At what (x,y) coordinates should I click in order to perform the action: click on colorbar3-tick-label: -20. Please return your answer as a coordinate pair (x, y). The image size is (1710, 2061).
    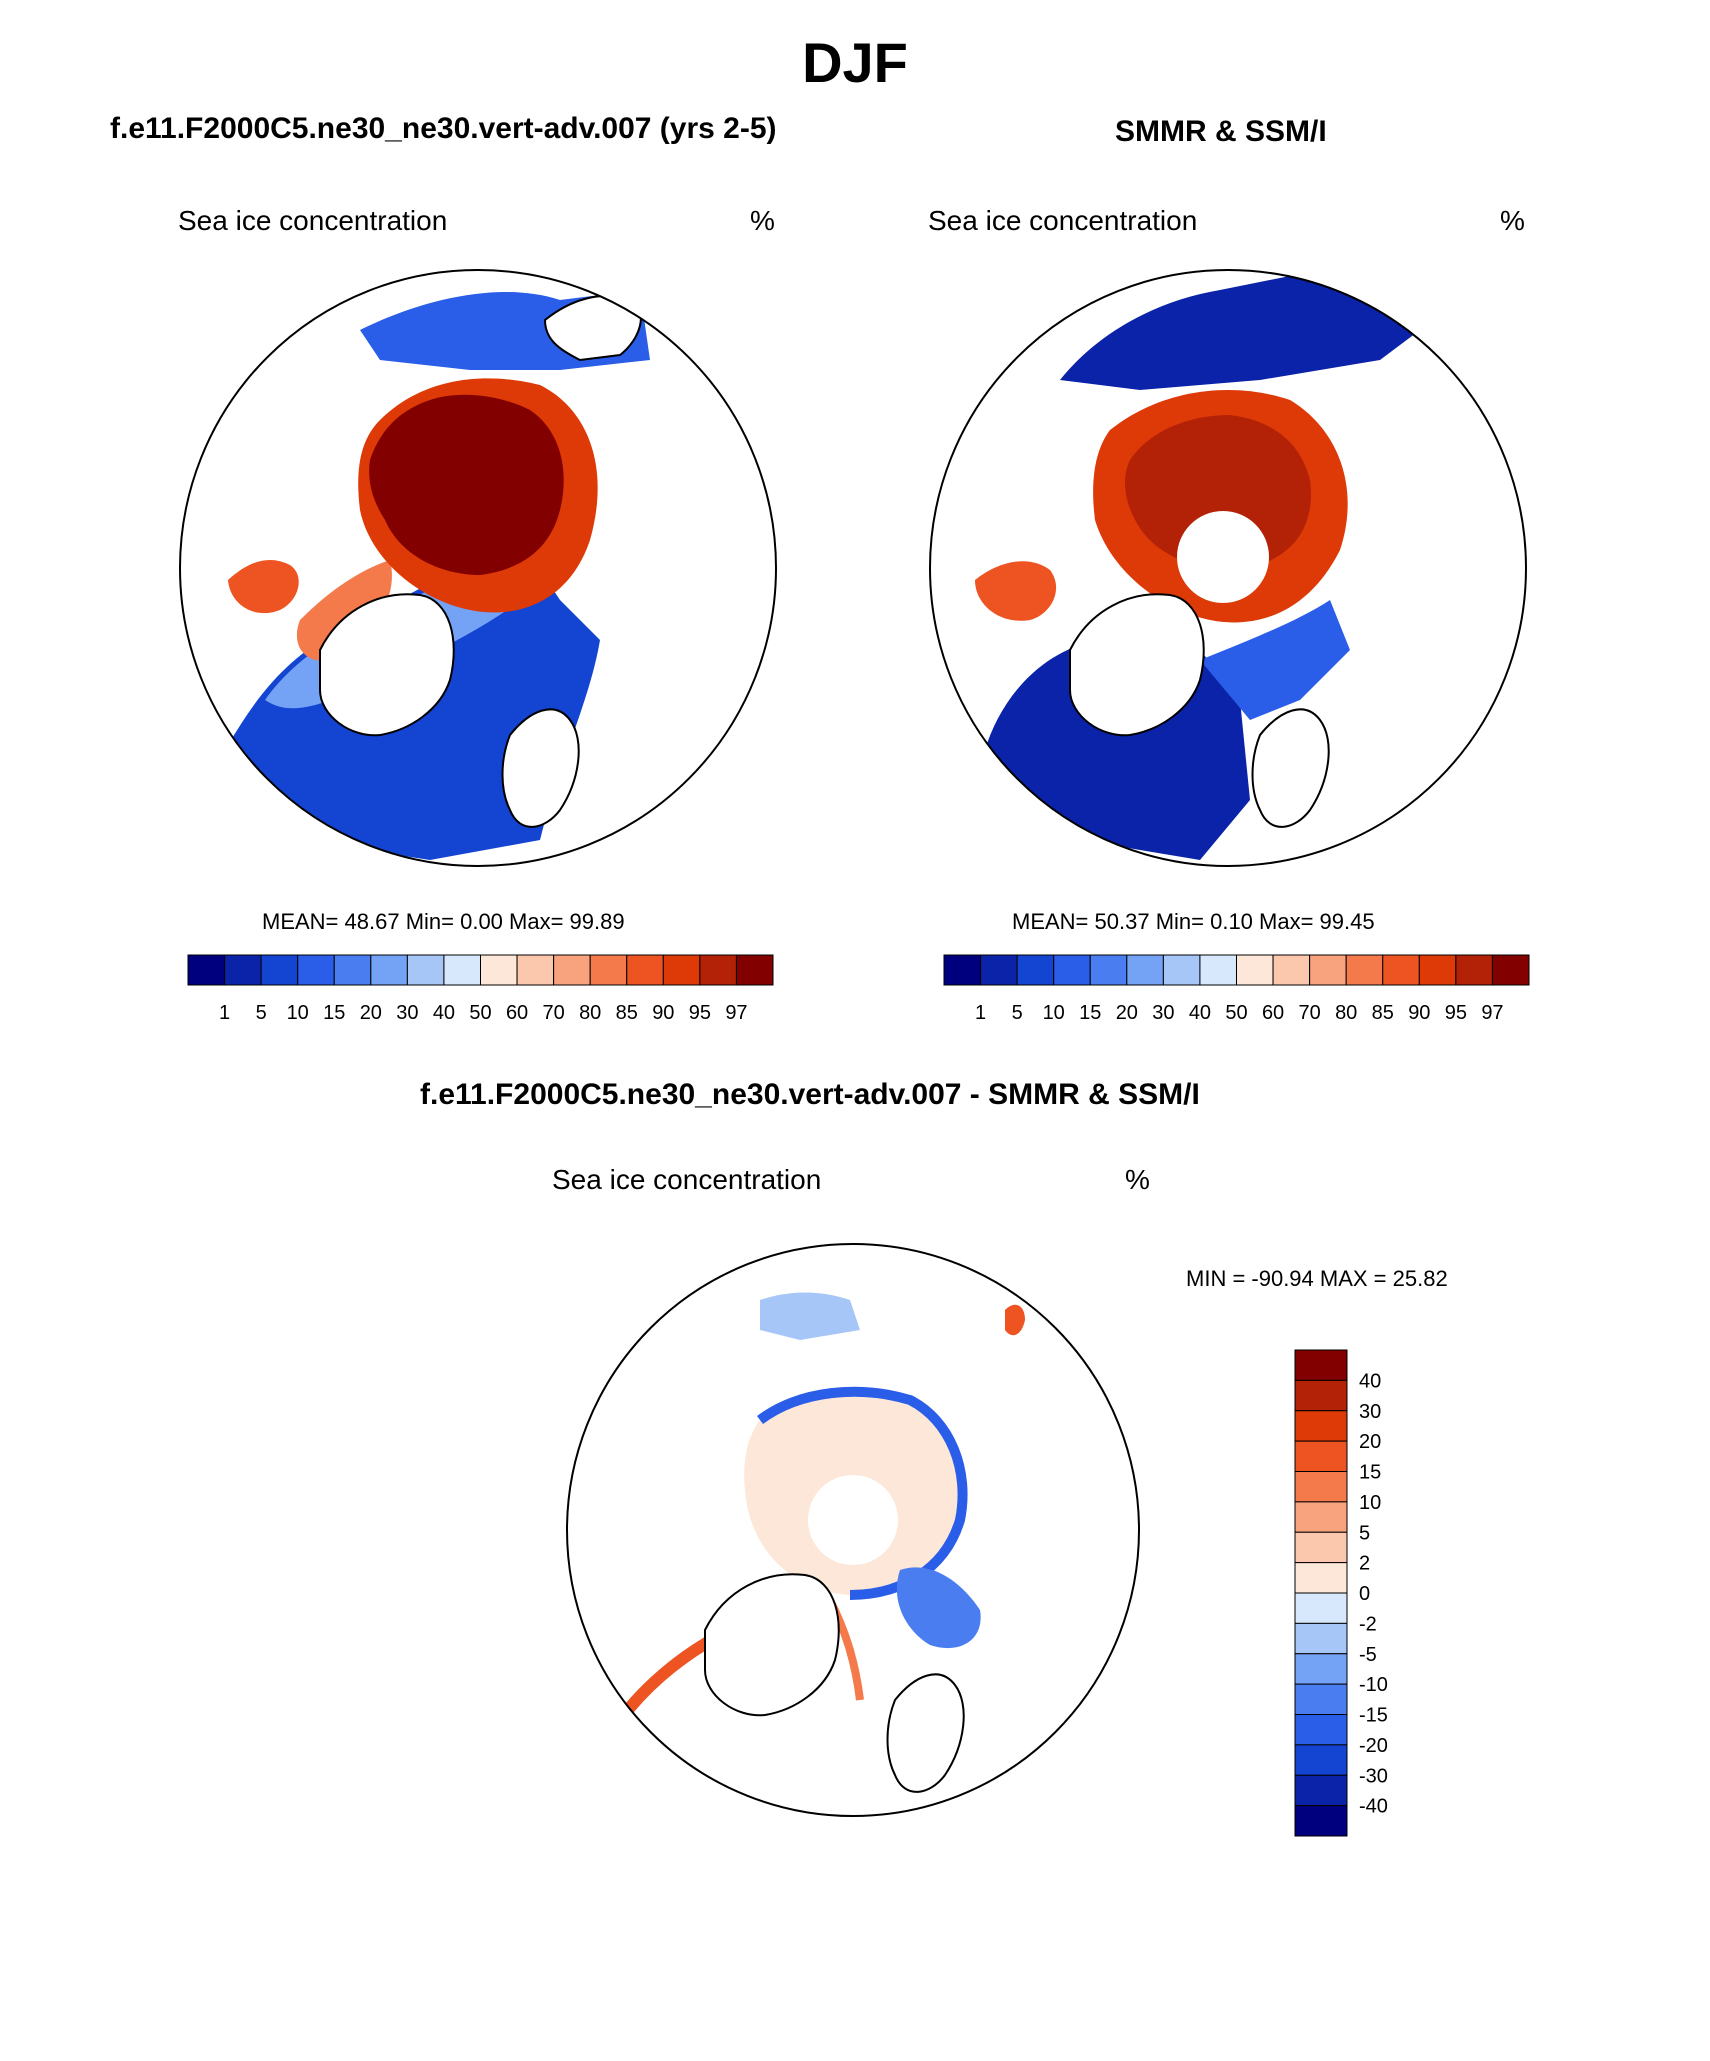
    Looking at the image, I should click on (1373, 1746).